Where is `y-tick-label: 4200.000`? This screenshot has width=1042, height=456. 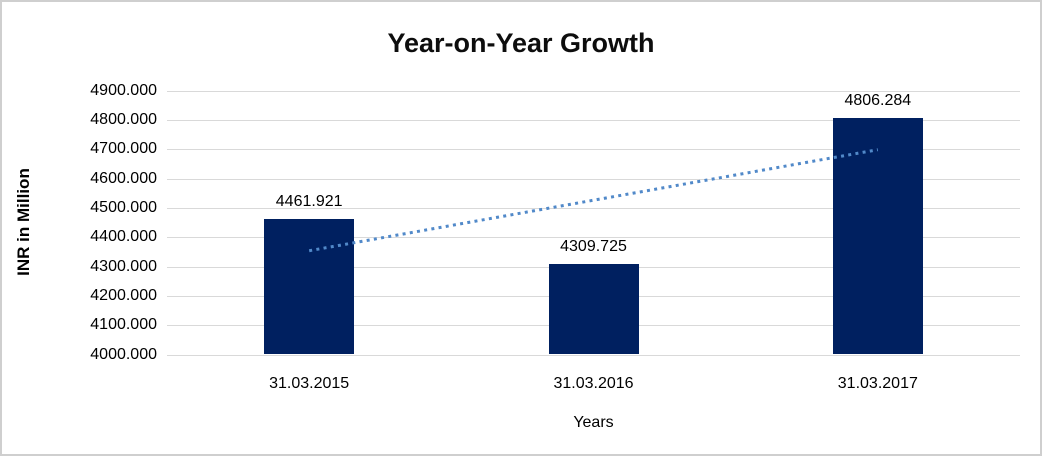 y-tick-label: 4200.000 is located at coordinates (123, 295).